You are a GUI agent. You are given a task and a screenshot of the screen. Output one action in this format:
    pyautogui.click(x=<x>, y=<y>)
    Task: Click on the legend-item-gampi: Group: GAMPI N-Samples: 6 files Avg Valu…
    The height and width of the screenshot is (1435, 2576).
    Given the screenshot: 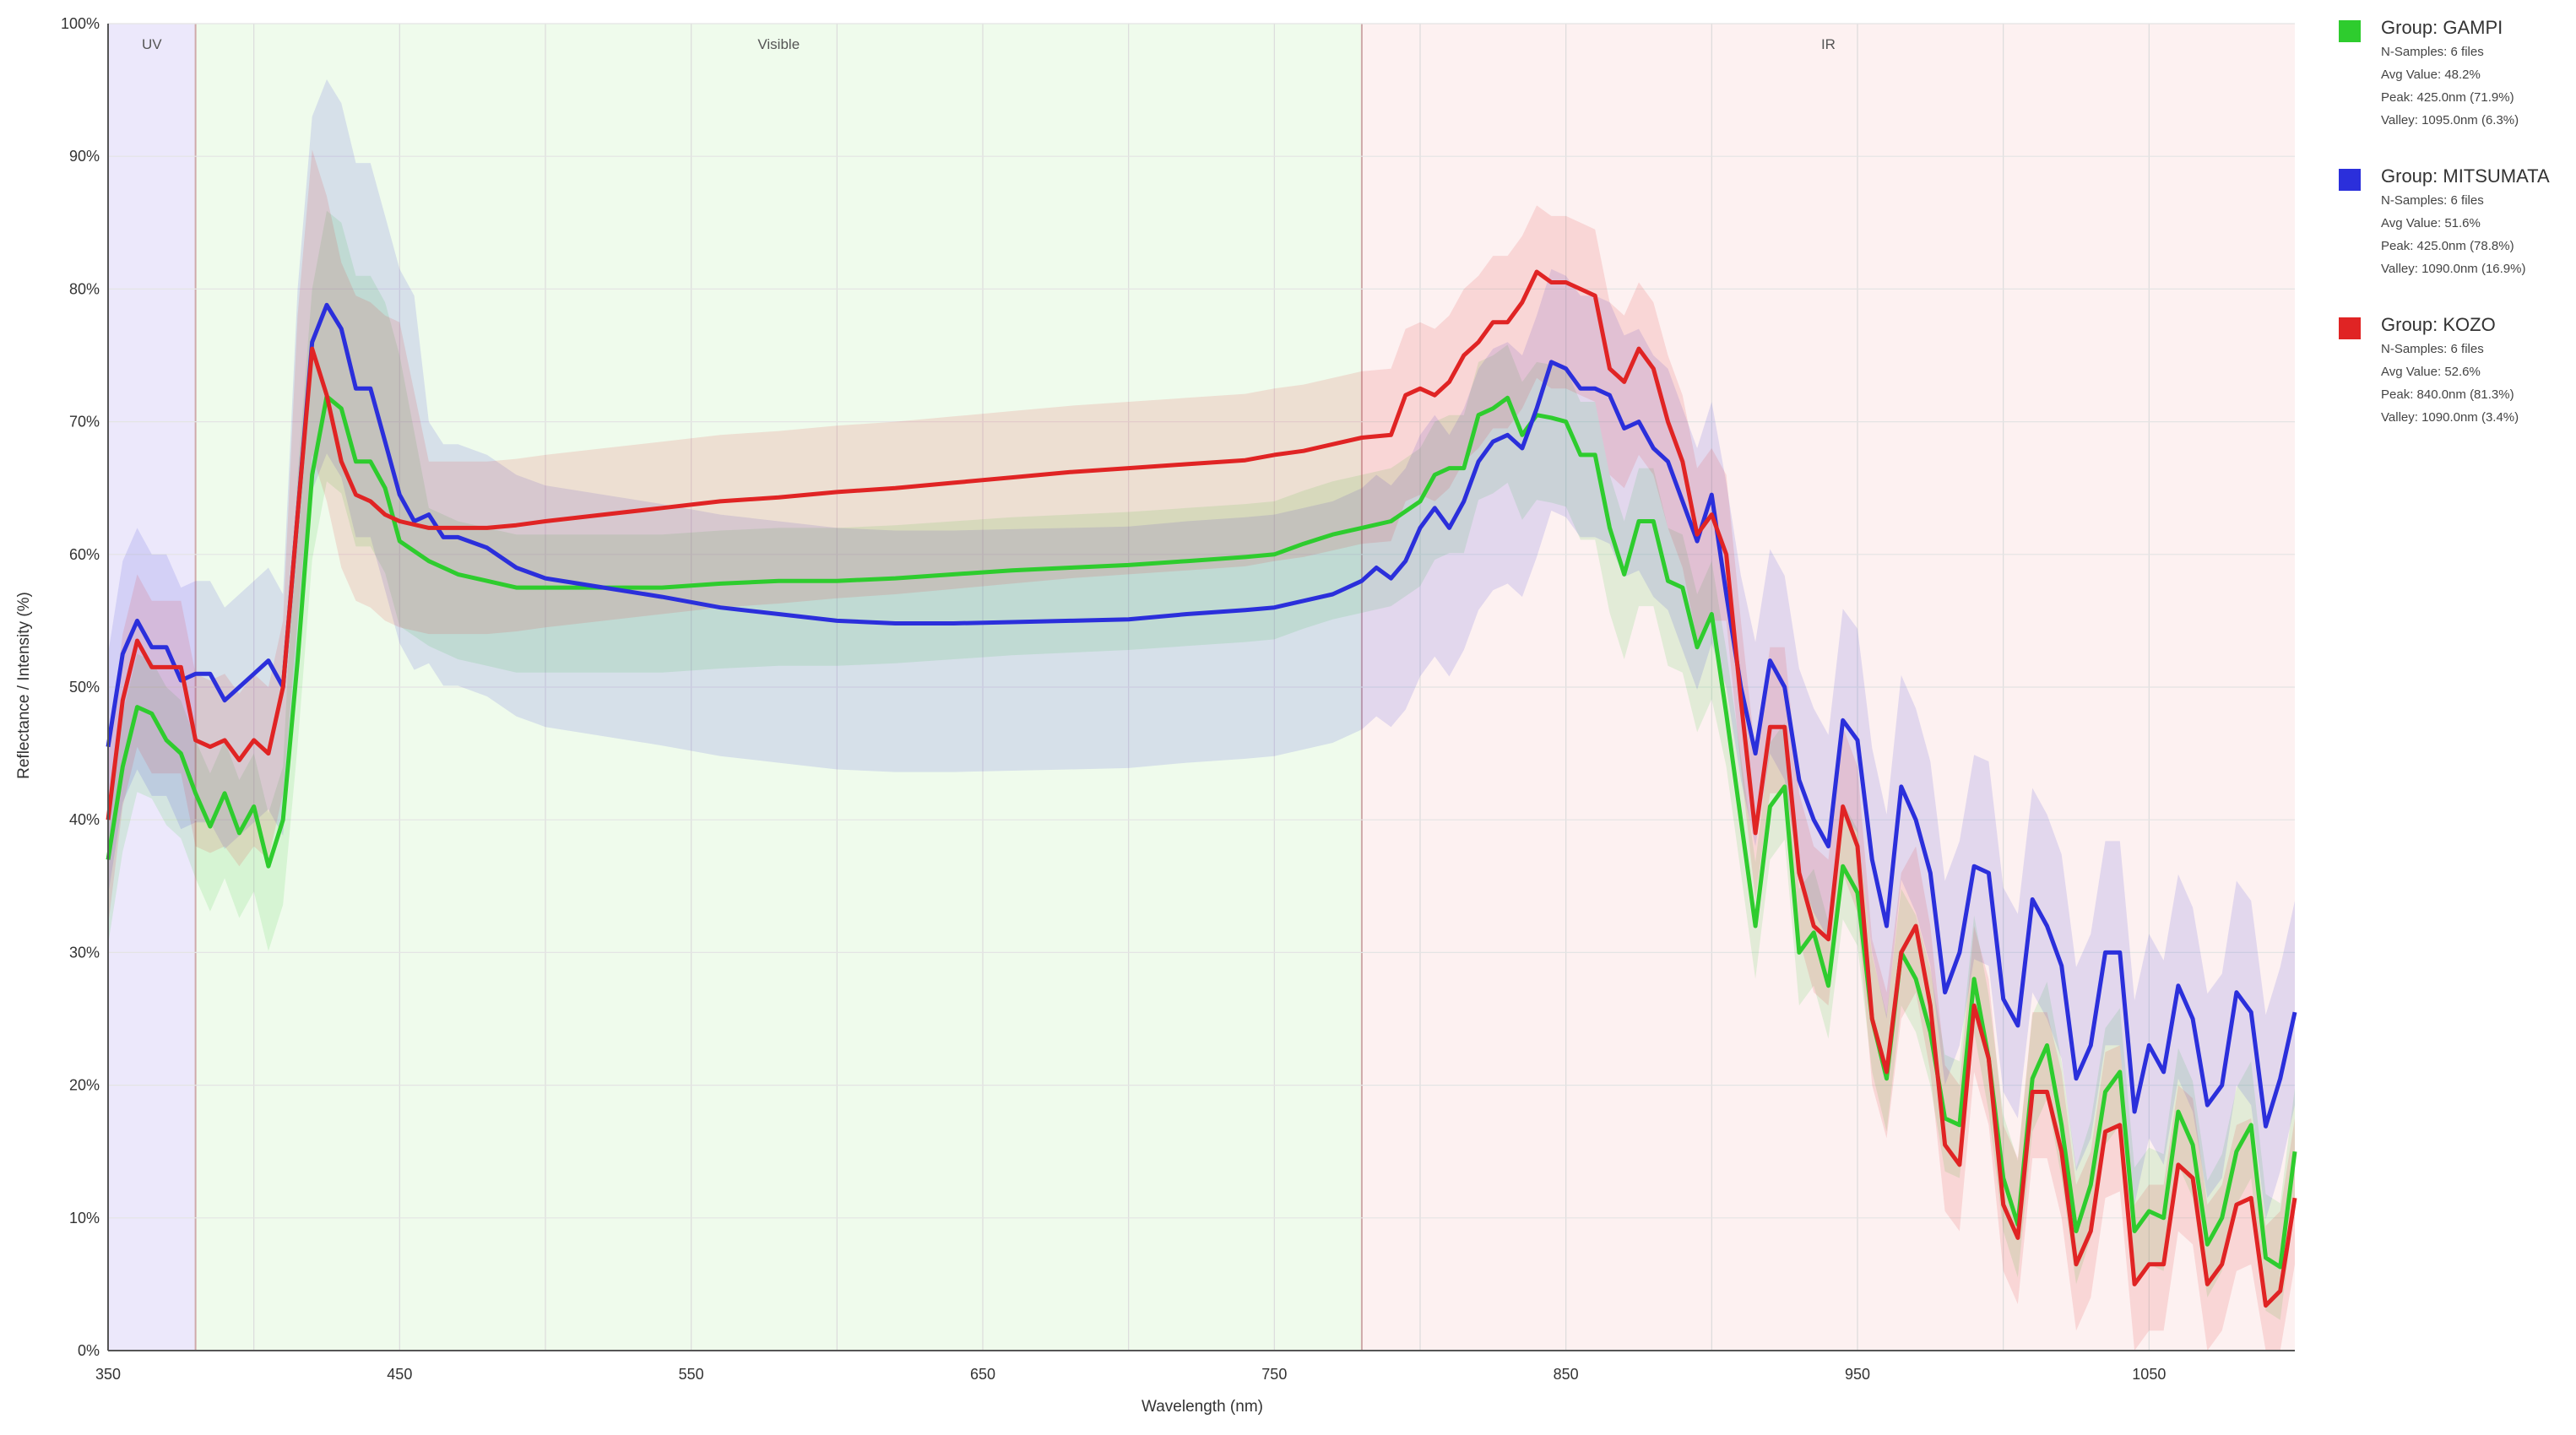 What is the action you would take?
    pyautogui.click(x=2453, y=73)
    